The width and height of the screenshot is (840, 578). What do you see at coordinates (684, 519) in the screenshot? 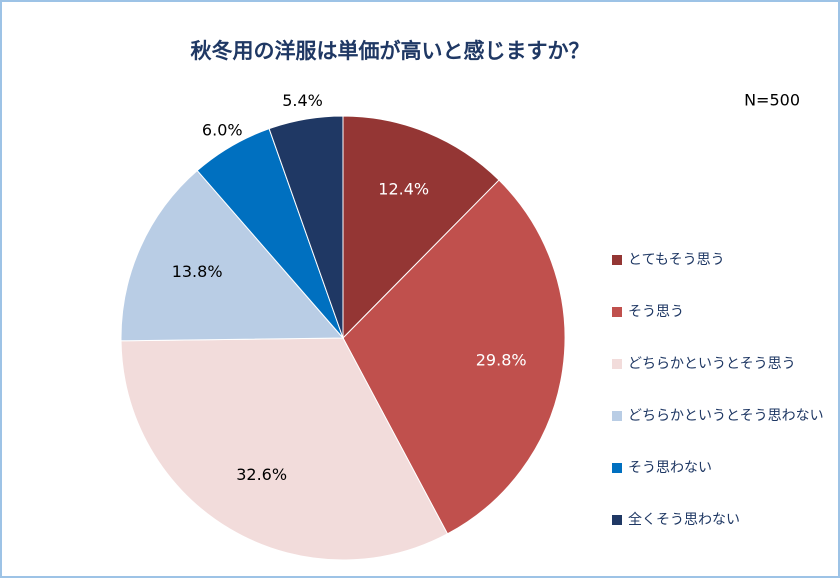
I see `legend-label: 全くそう思わない` at bounding box center [684, 519].